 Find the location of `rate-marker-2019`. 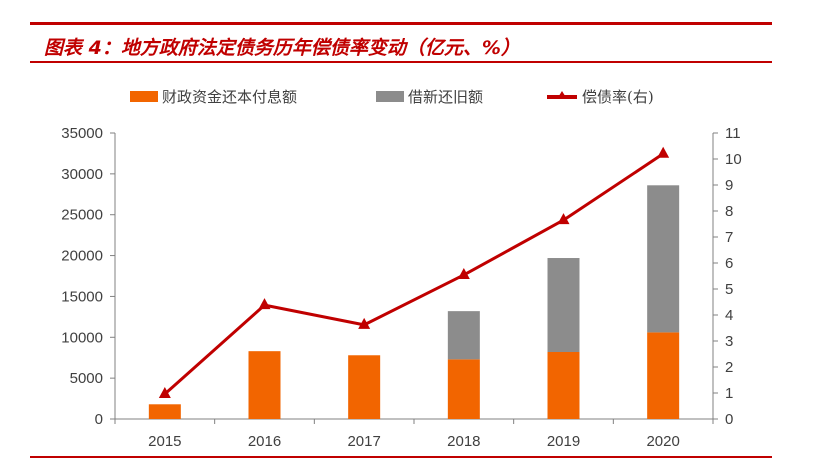

rate-marker-2019 is located at coordinates (563, 219).